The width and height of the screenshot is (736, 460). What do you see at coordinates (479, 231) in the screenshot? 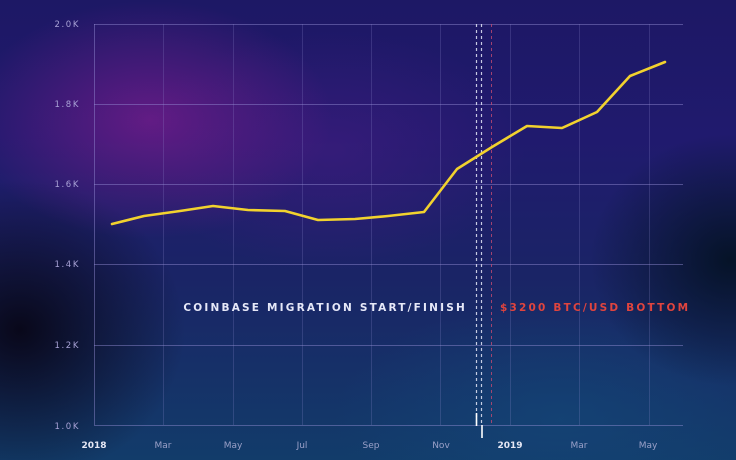
I see `migration-marker-lines` at bounding box center [479, 231].